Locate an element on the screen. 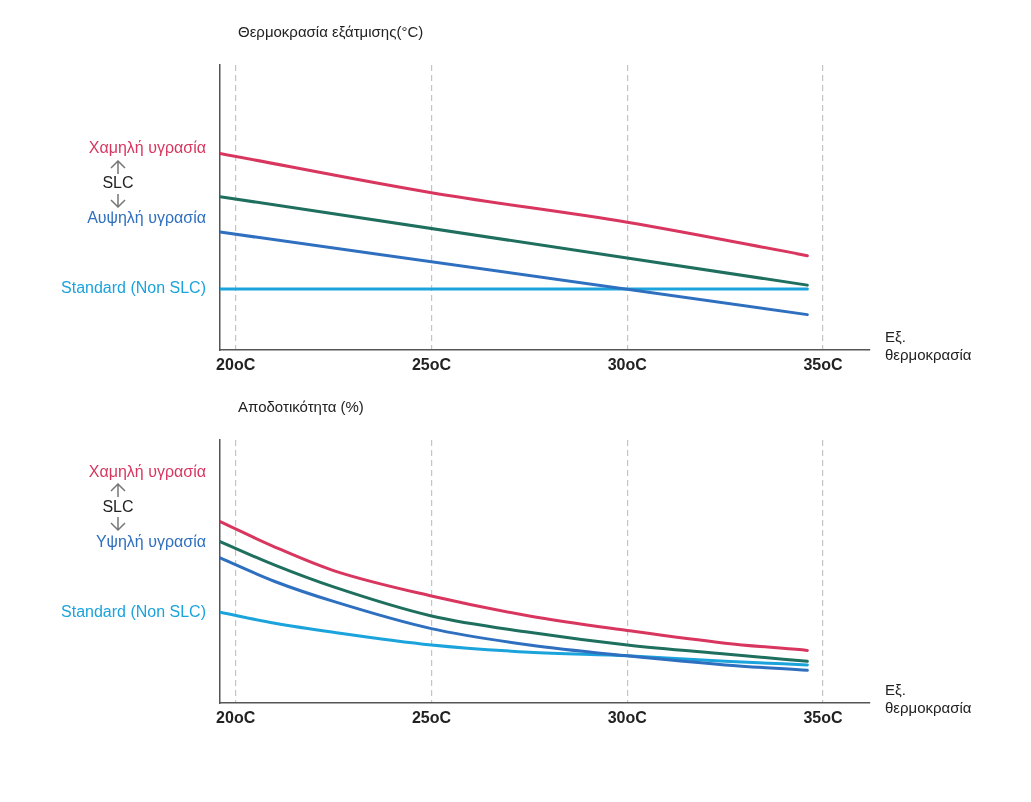  series-label: Υψηλή υγρασία is located at coordinates (150, 541).